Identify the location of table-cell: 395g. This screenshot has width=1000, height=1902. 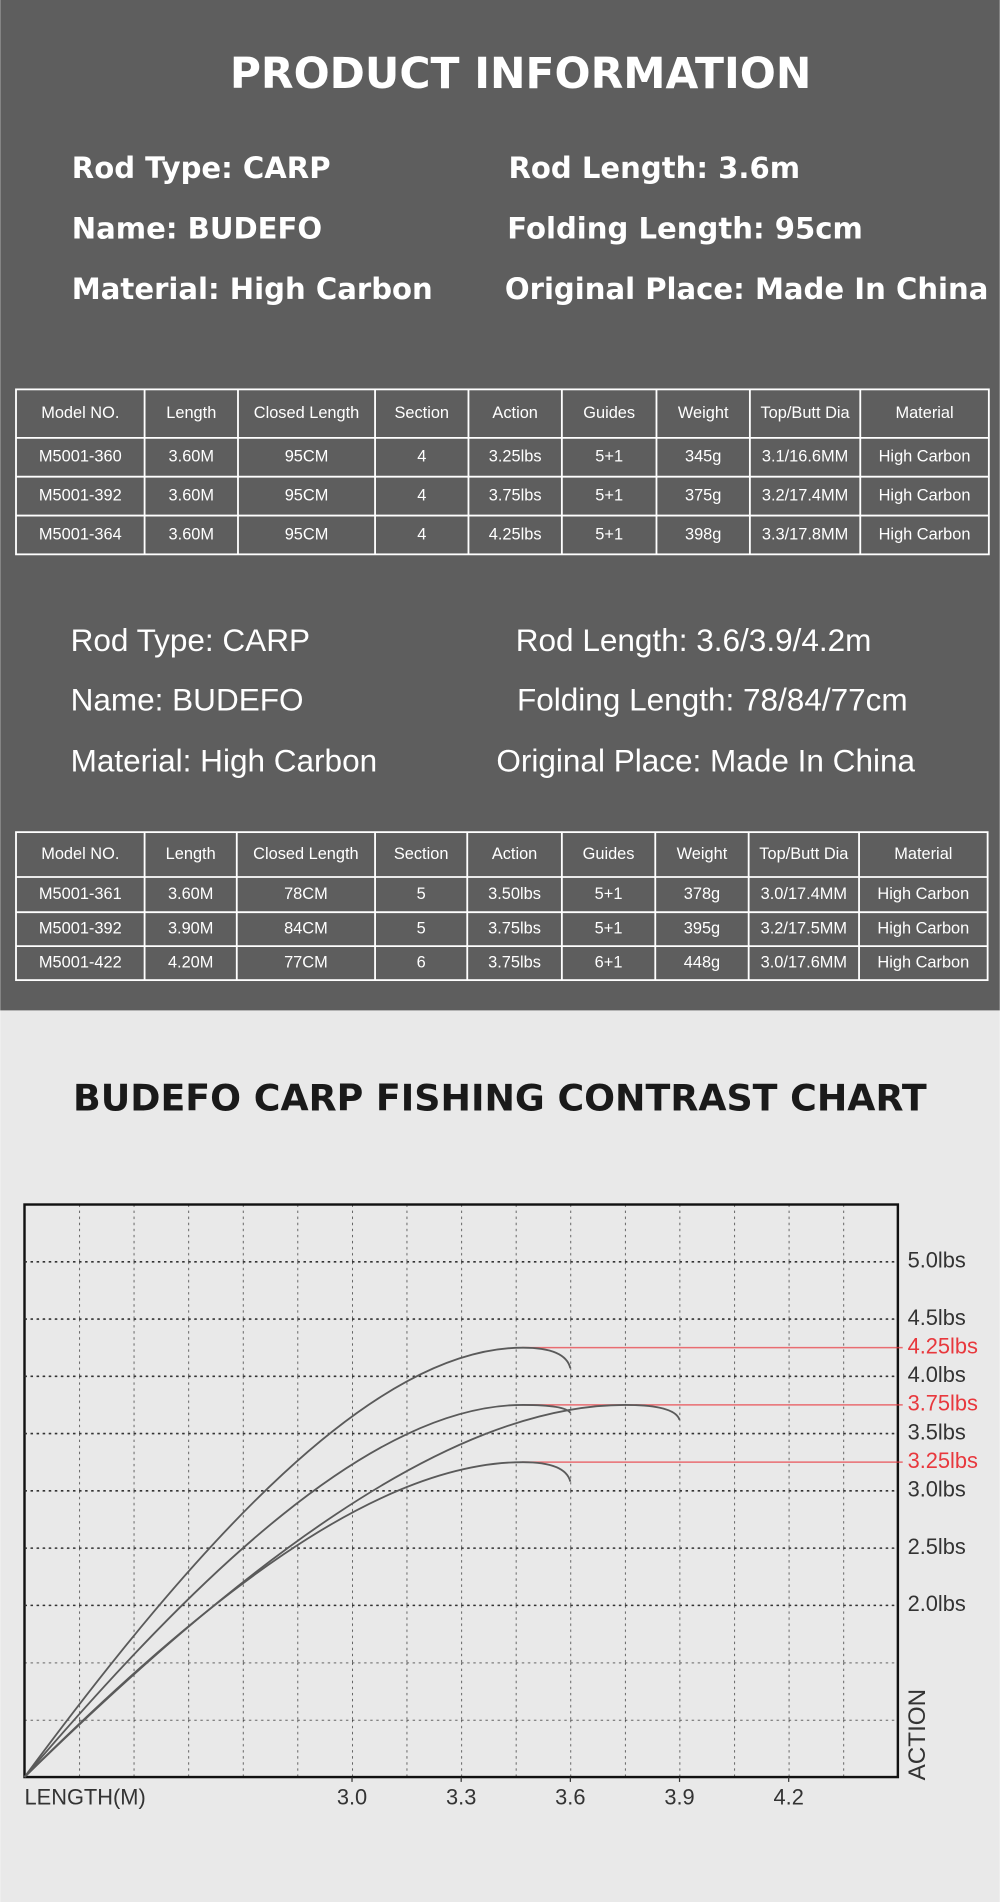
(702, 928).